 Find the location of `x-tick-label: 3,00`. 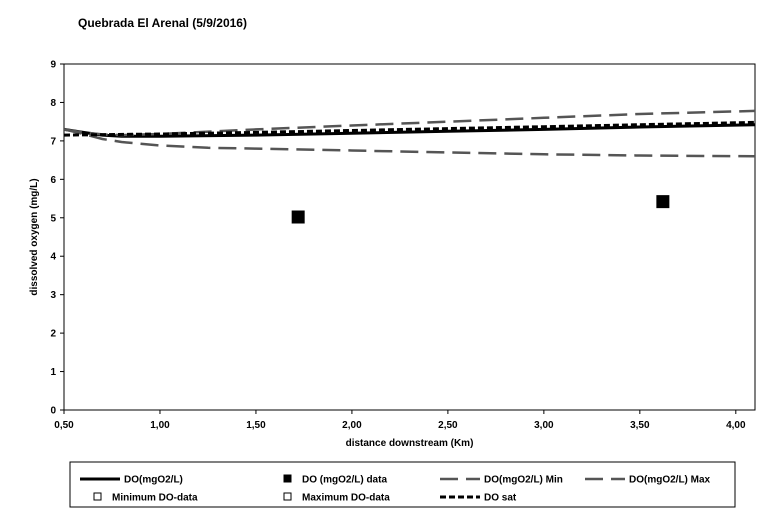

x-tick-label: 3,00 is located at coordinates (544, 425).